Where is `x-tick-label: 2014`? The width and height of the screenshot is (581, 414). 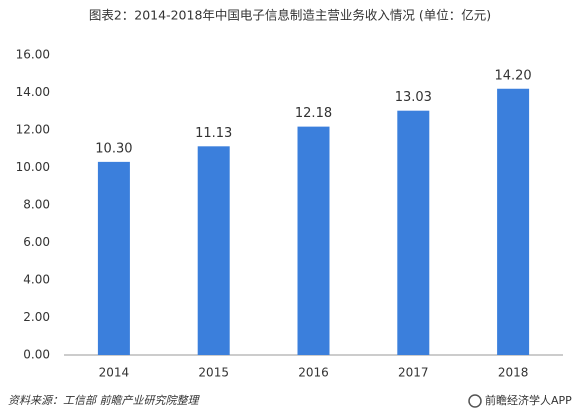 x-tick-label: 2014 is located at coordinates (114, 373).